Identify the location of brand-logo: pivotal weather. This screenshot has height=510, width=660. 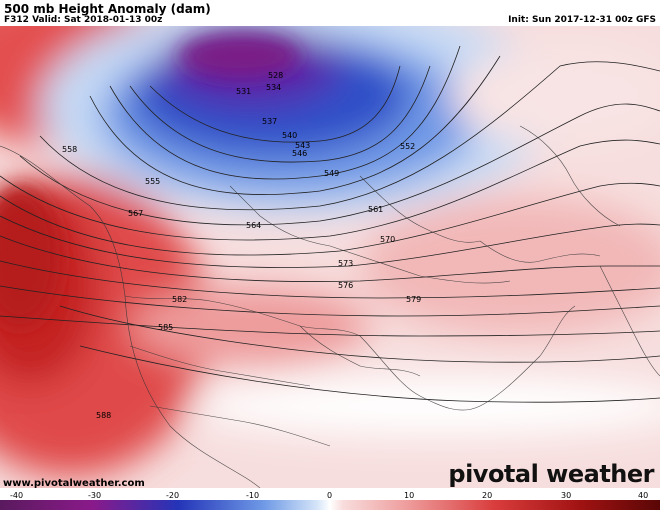
(551, 474).